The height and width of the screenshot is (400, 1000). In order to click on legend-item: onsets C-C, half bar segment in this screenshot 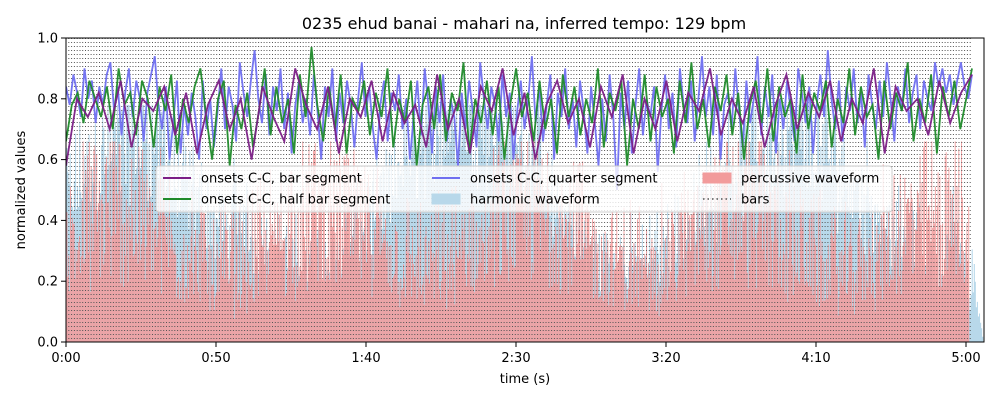, I will do `click(276, 200)`.